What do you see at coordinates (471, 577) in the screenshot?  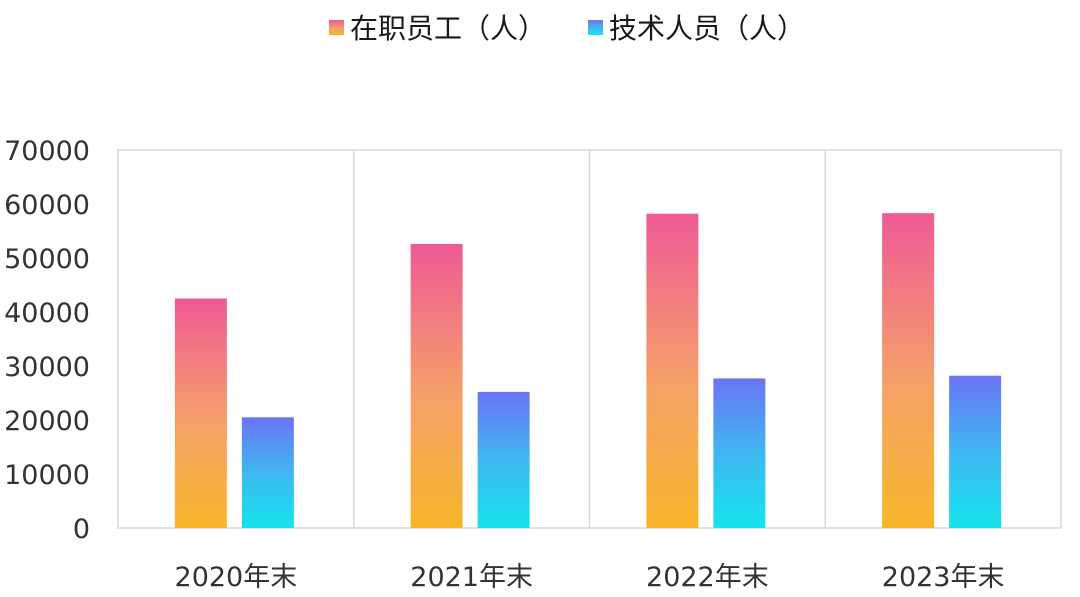 I see `x-tick-label: 2021年末` at bounding box center [471, 577].